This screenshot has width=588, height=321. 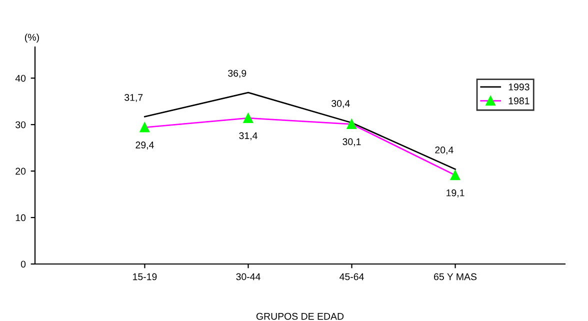 What do you see at coordinates (519, 87) in the screenshot?
I see `legend-label: 1993` at bounding box center [519, 87].